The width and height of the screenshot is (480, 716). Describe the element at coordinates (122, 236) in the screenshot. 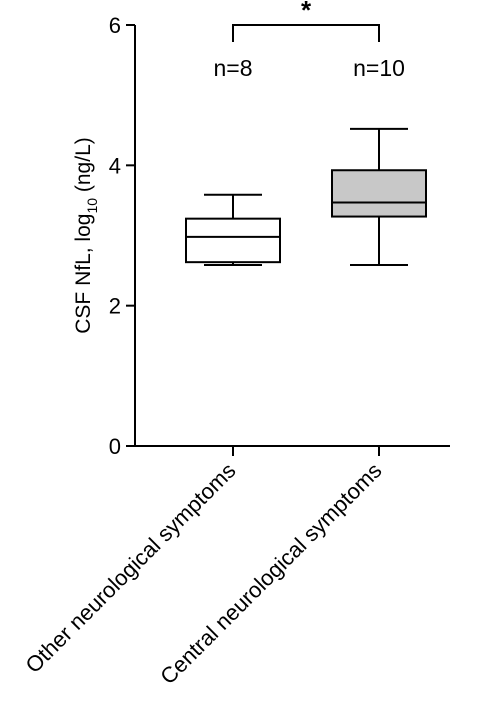

I see `y-ticks: 0 2 4 6` at that location.